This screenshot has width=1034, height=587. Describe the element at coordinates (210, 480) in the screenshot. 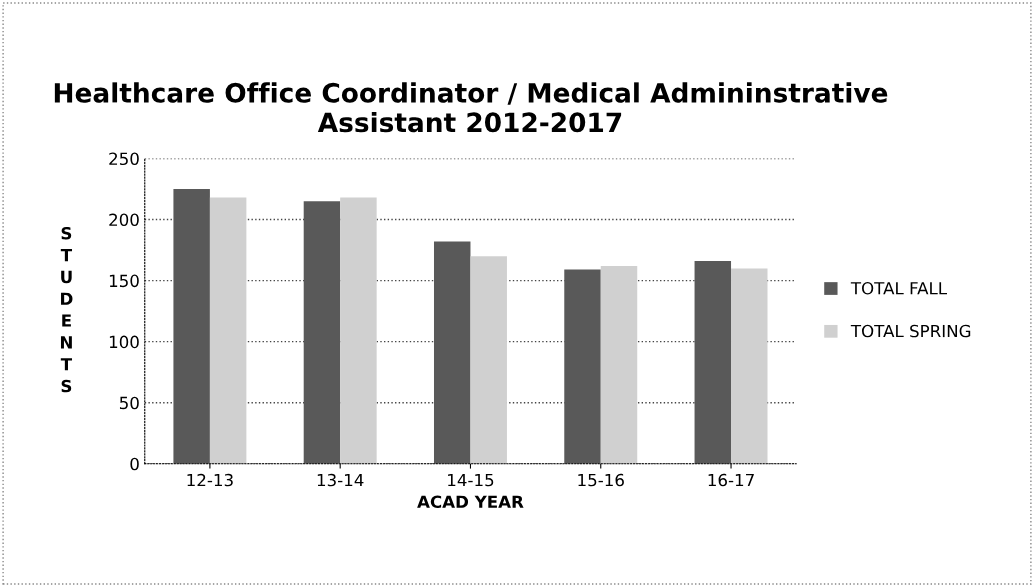

I see `x-tick-label: 12-13` at that location.